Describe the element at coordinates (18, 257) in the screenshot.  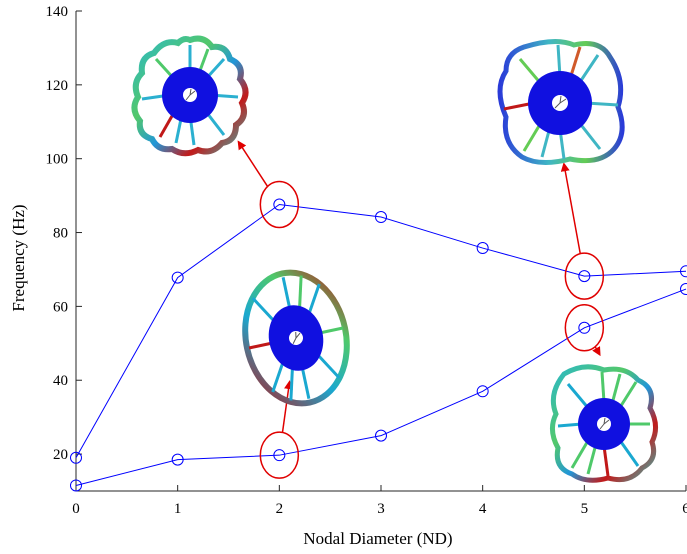
I see `y-axis-label: Frequency (Hz)` at that location.